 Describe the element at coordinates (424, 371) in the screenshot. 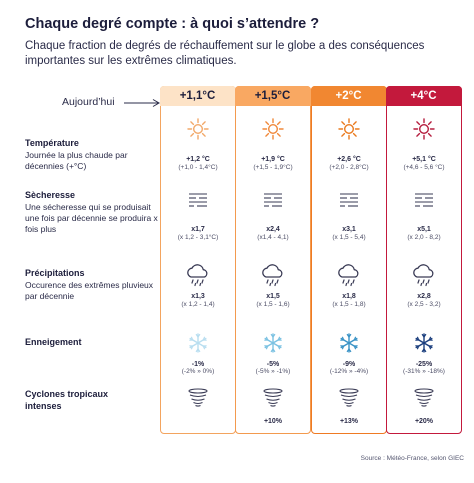

I see `snow-range: (-31% » -18%)` at that location.